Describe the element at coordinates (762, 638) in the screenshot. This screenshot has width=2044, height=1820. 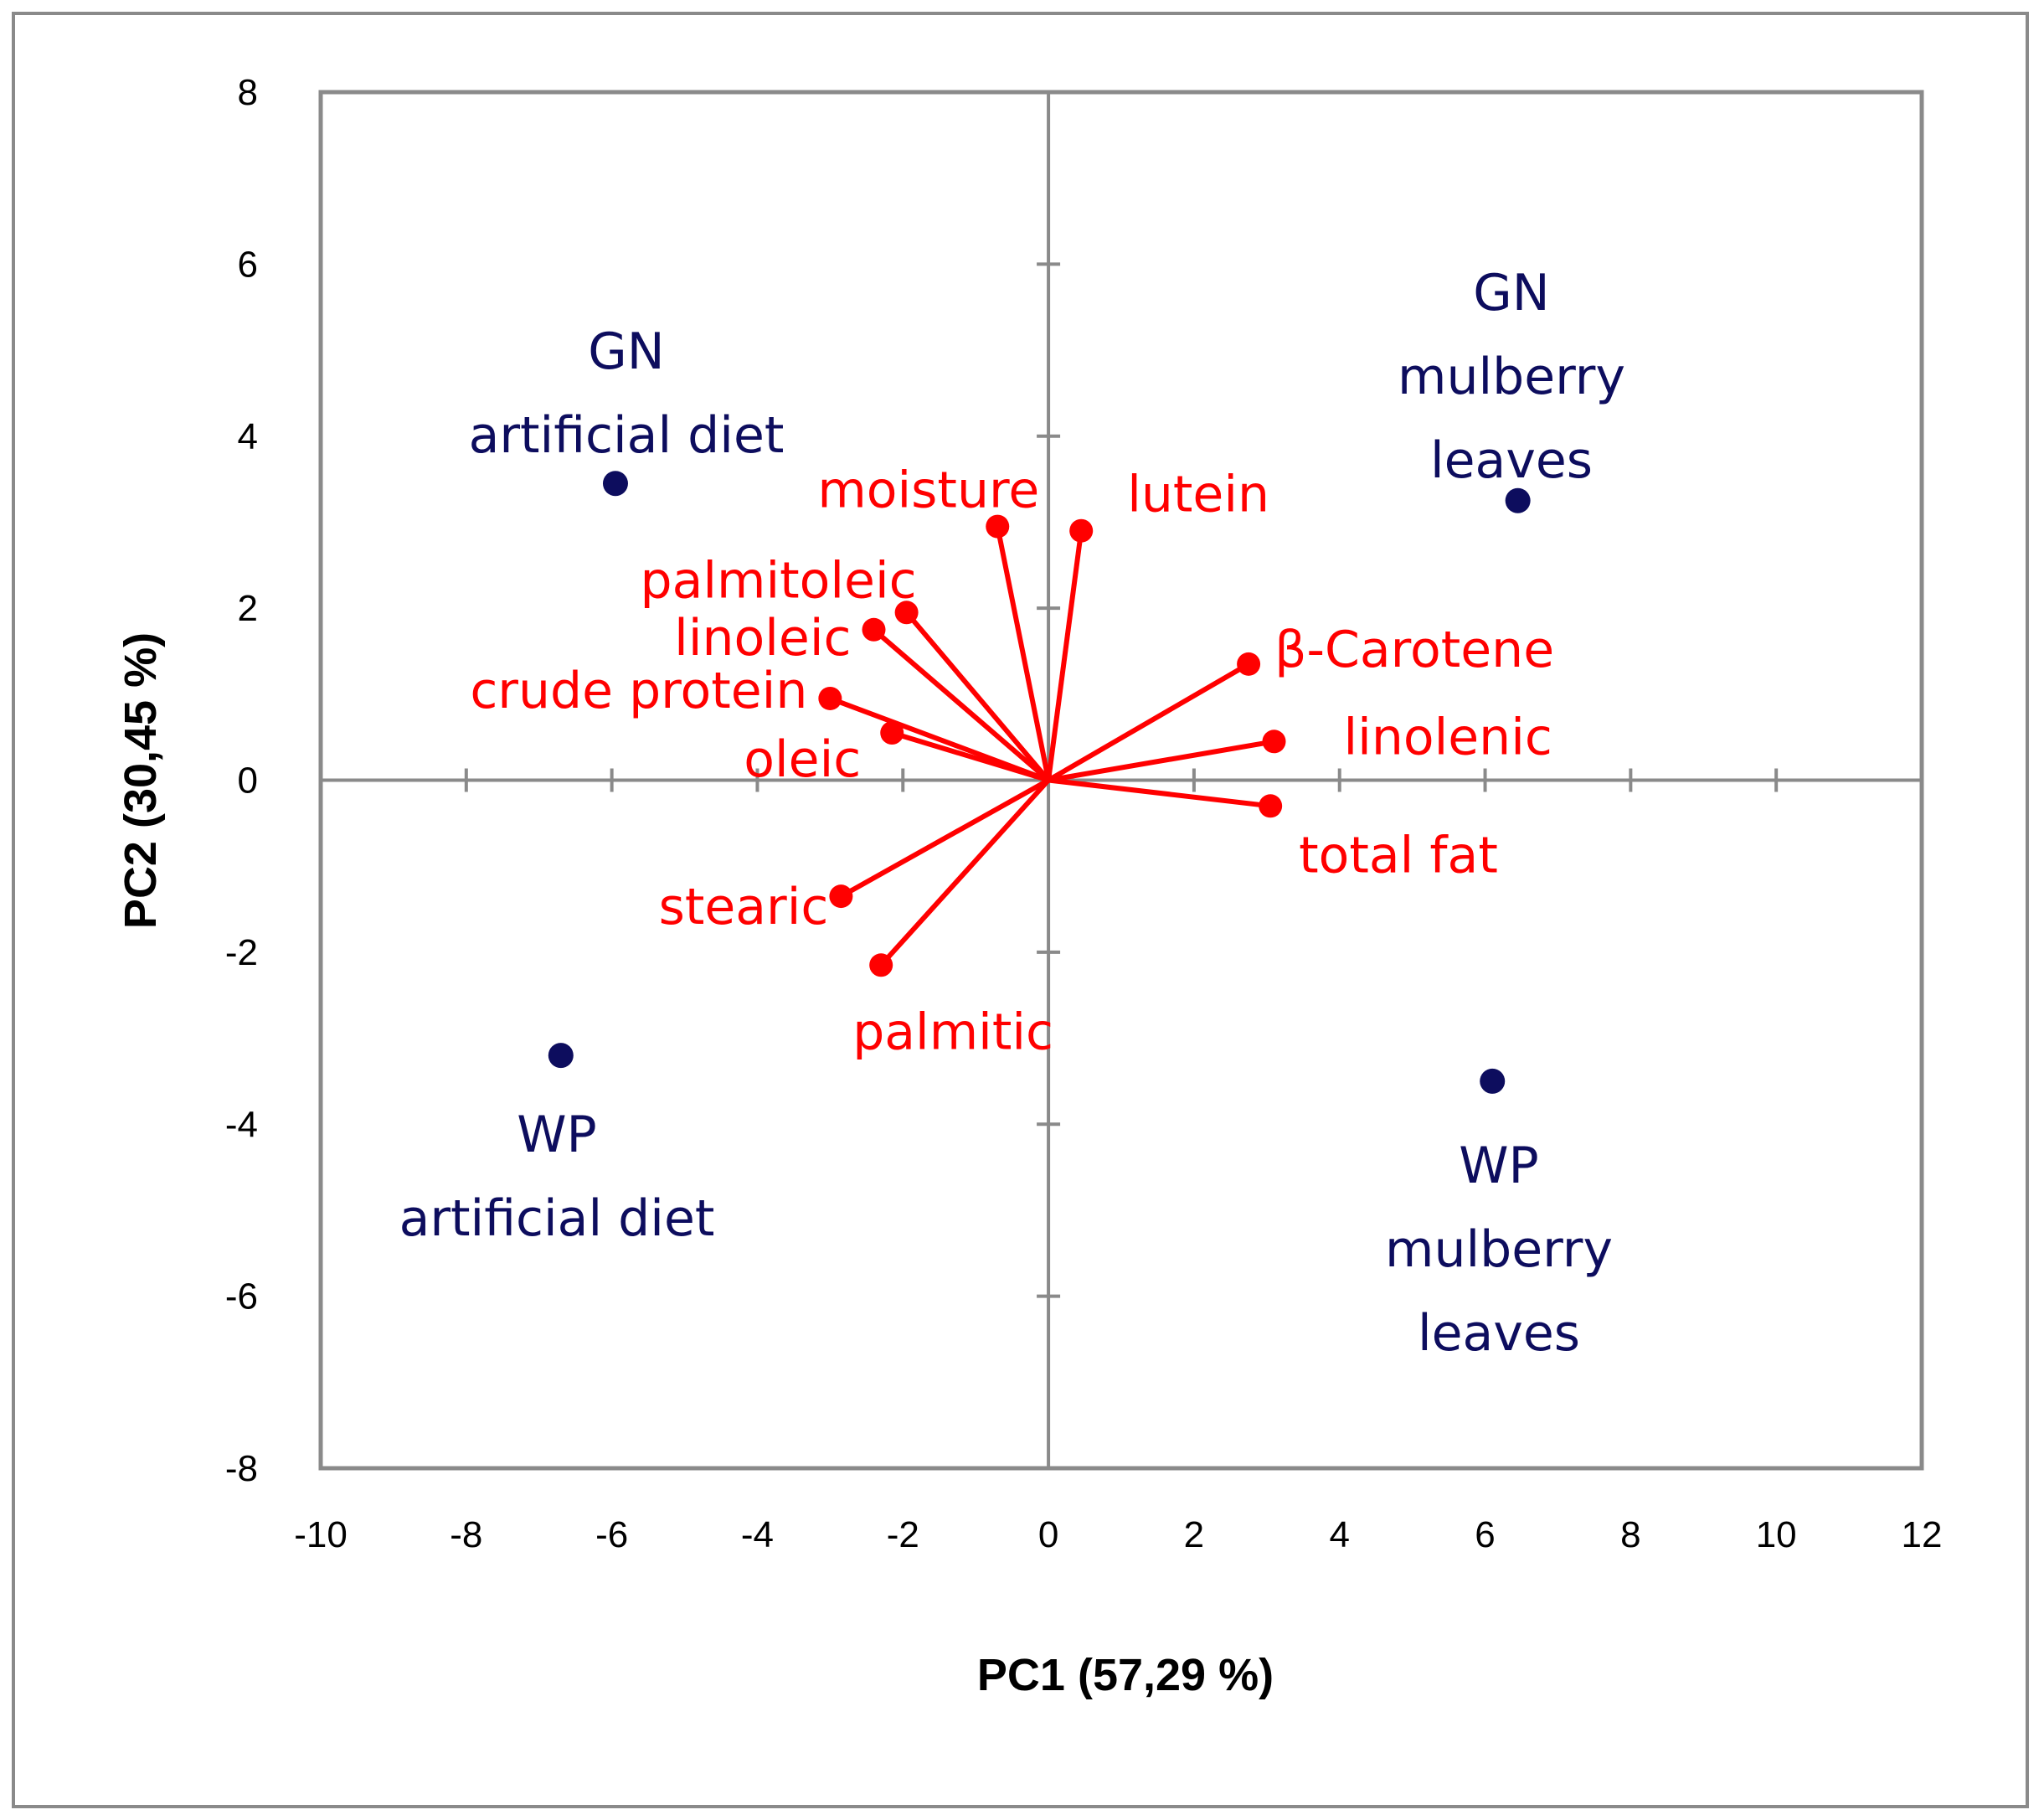
I see `loading-label: linoleic` at that location.